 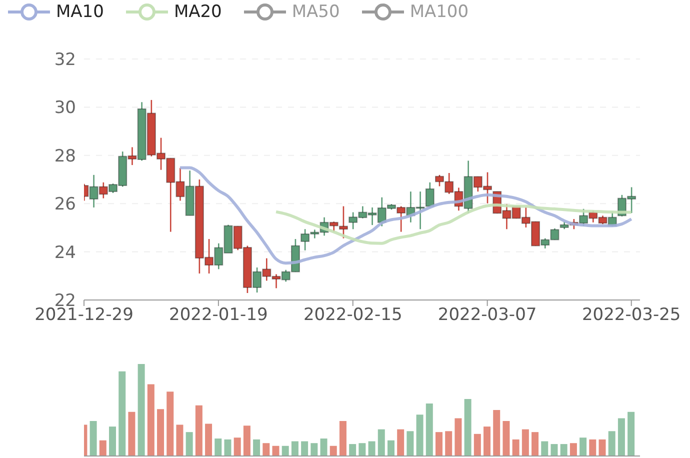 I want to click on y-tick-label: 30, so click(x=65, y=108).